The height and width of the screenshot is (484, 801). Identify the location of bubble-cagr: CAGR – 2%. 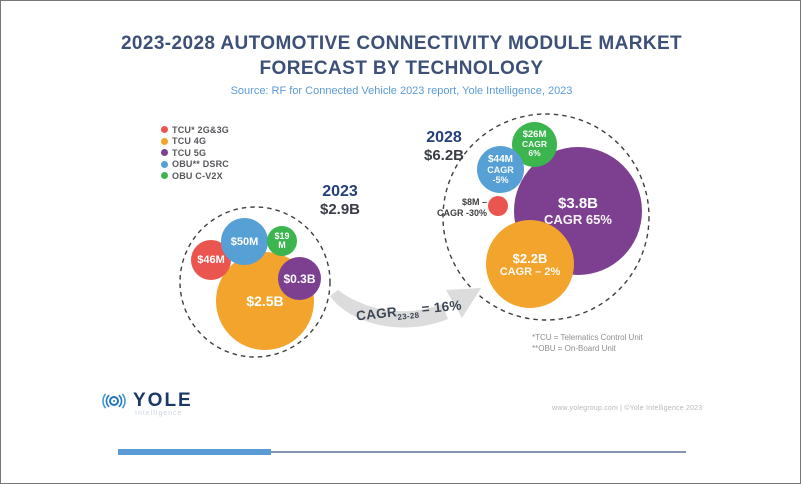
(530, 271).